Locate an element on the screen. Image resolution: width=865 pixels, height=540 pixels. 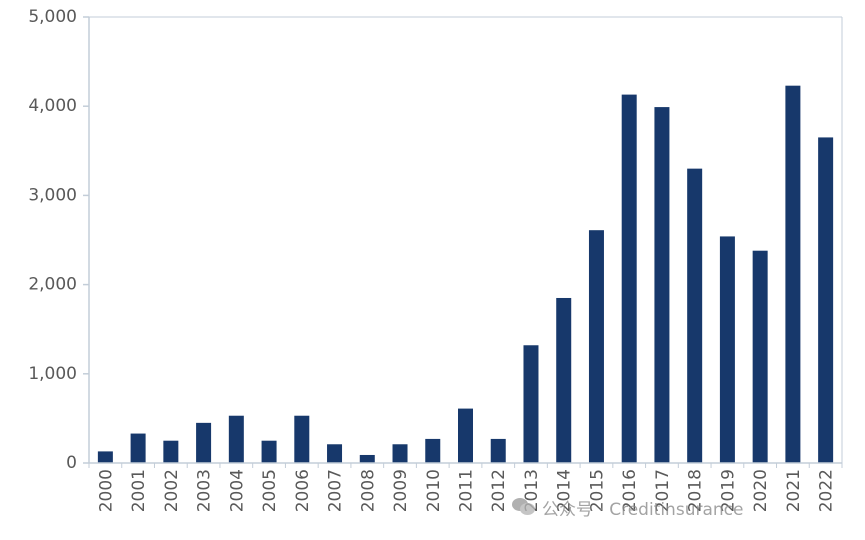
x-tick-label: 2012 is located at coordinates (499, 490).